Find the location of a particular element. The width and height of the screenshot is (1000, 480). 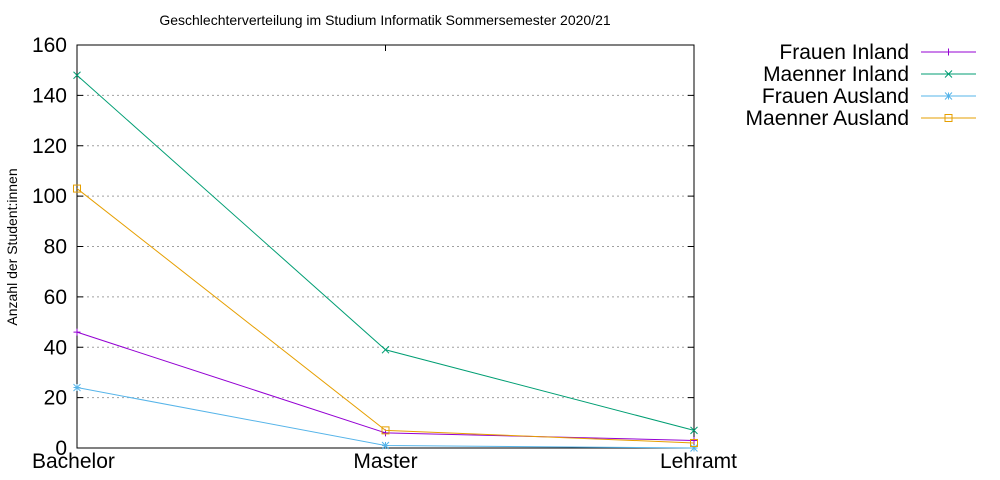

legend-entry: Maenner Inland is located at coordinates (869, 74).